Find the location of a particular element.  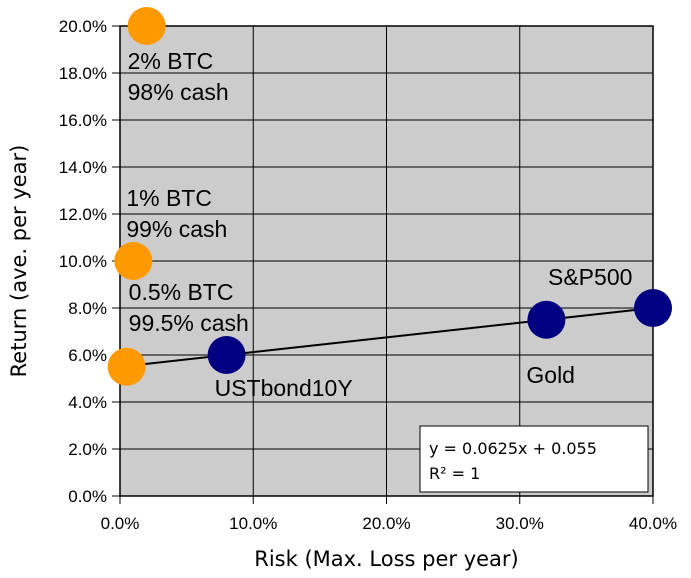

point-label: USTbond10Y is located at coordinates (284, 388).